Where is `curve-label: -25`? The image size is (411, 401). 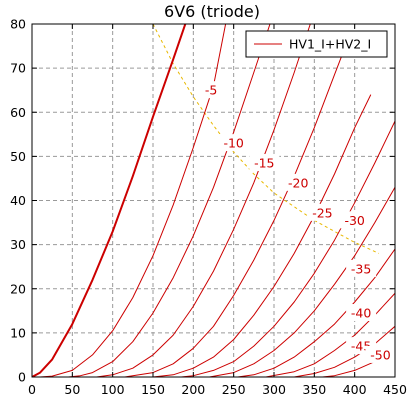 curve-label: -25 is located at coordinates (322, 212).